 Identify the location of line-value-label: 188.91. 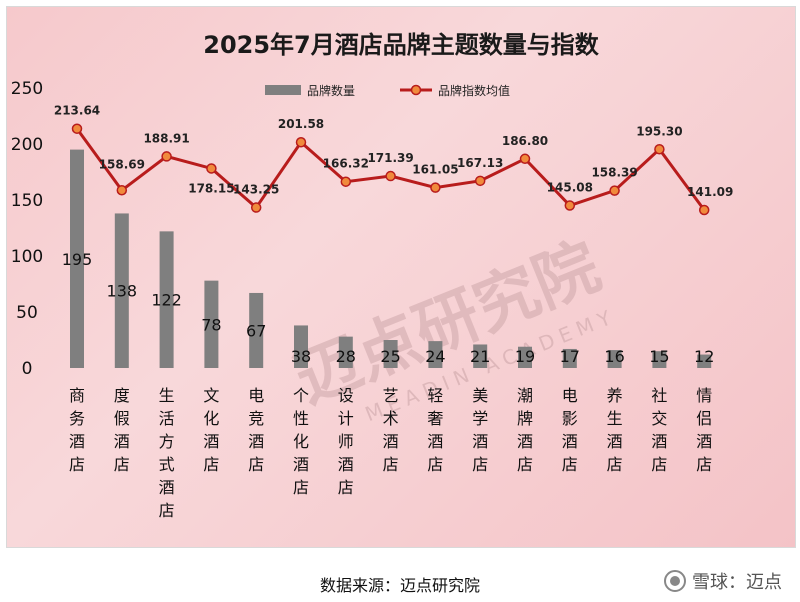
(166, 138).